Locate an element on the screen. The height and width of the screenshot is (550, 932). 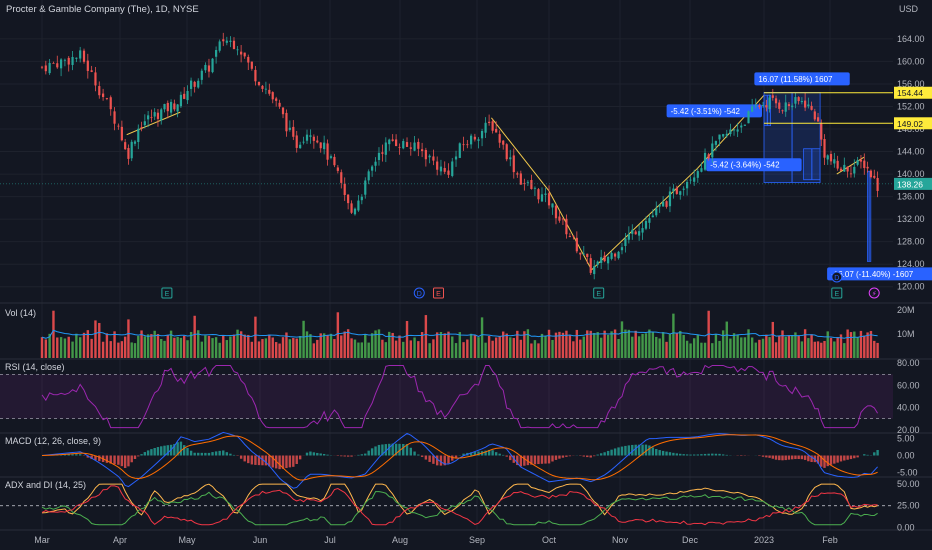
rsi-pane is located at coordinates (446, 396).